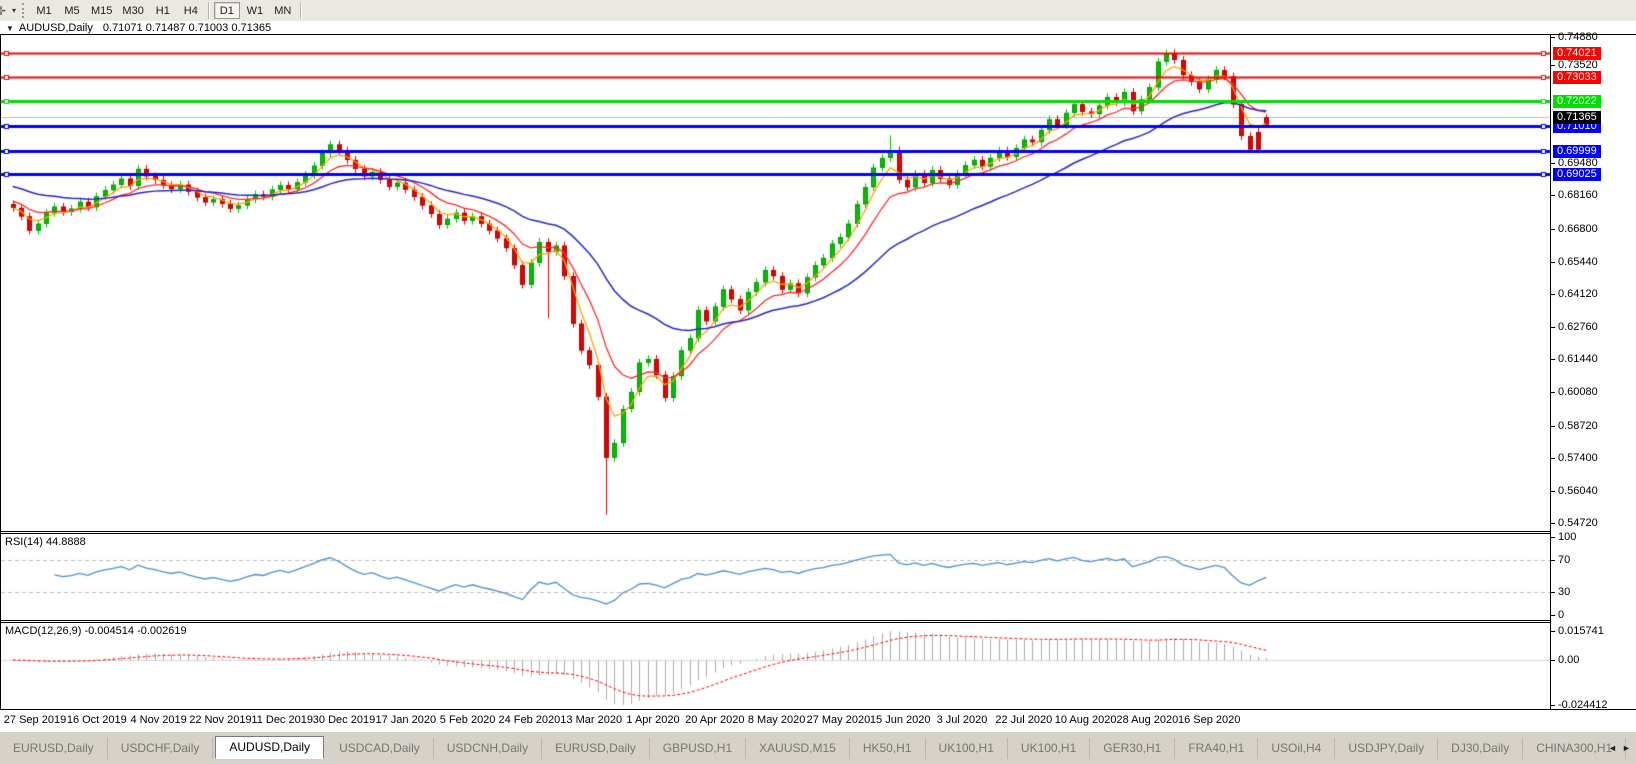 This screenshot has width=1636, height=764. I want to click on chart-tab-dj30-daily: DJ30,Daily, so click(1481, 748).